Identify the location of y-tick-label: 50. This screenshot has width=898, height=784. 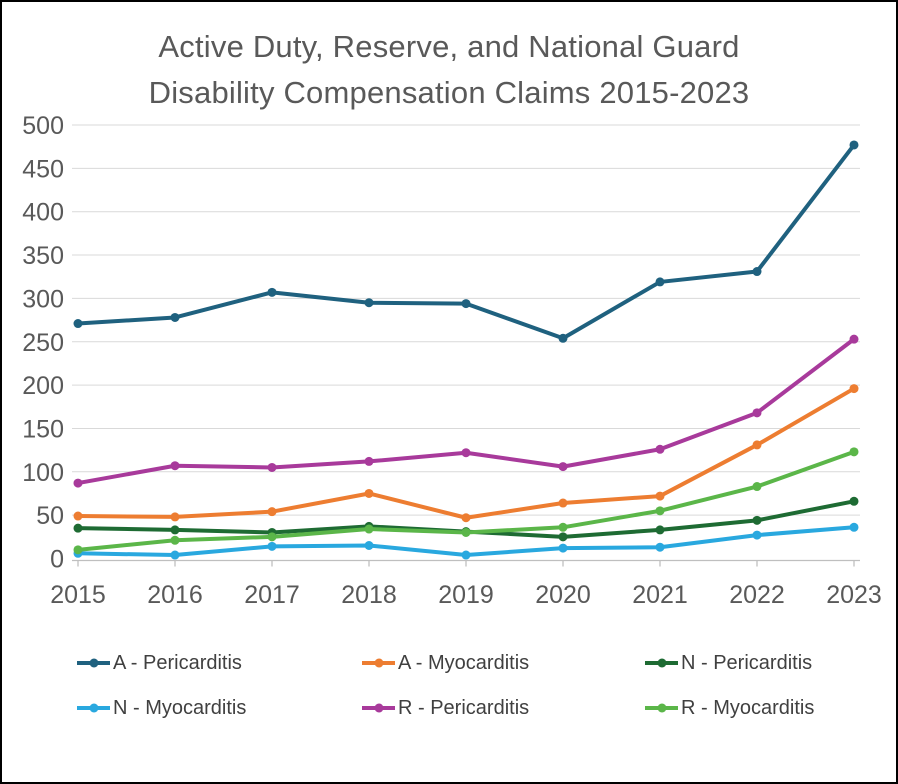
(50, 516).